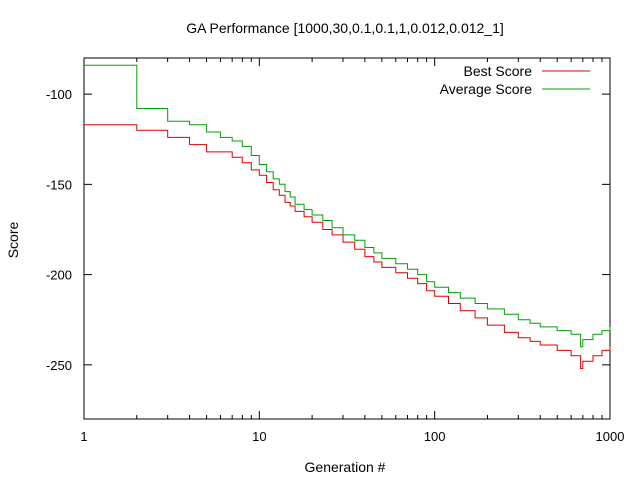  I want to click on y-tick-label: -200, so click(59, 275).